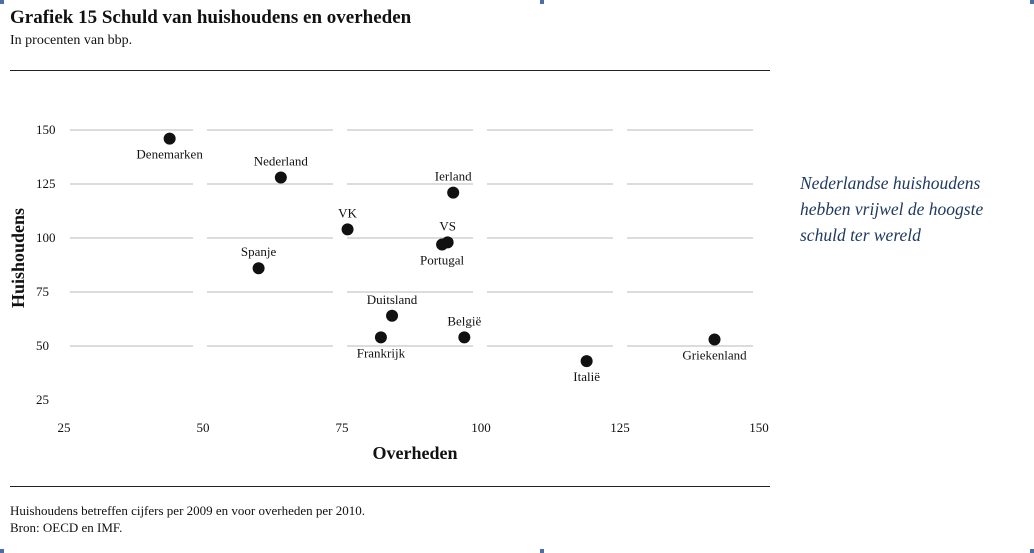 The image size is (1034, 553). Describe the element at coordinates (42, 345) in the screenshot. I see `y-tick-label: 50` at that location.